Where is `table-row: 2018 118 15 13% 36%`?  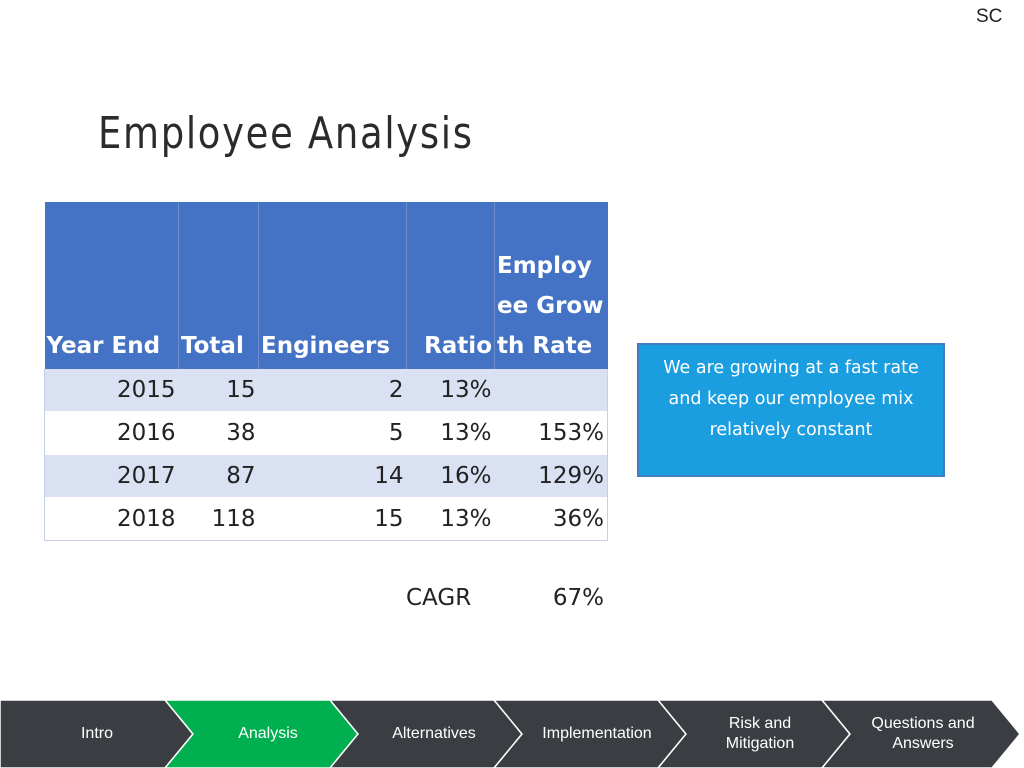
table-row: 2018 118 15 13% 36% is located at coordinates (326, 519).